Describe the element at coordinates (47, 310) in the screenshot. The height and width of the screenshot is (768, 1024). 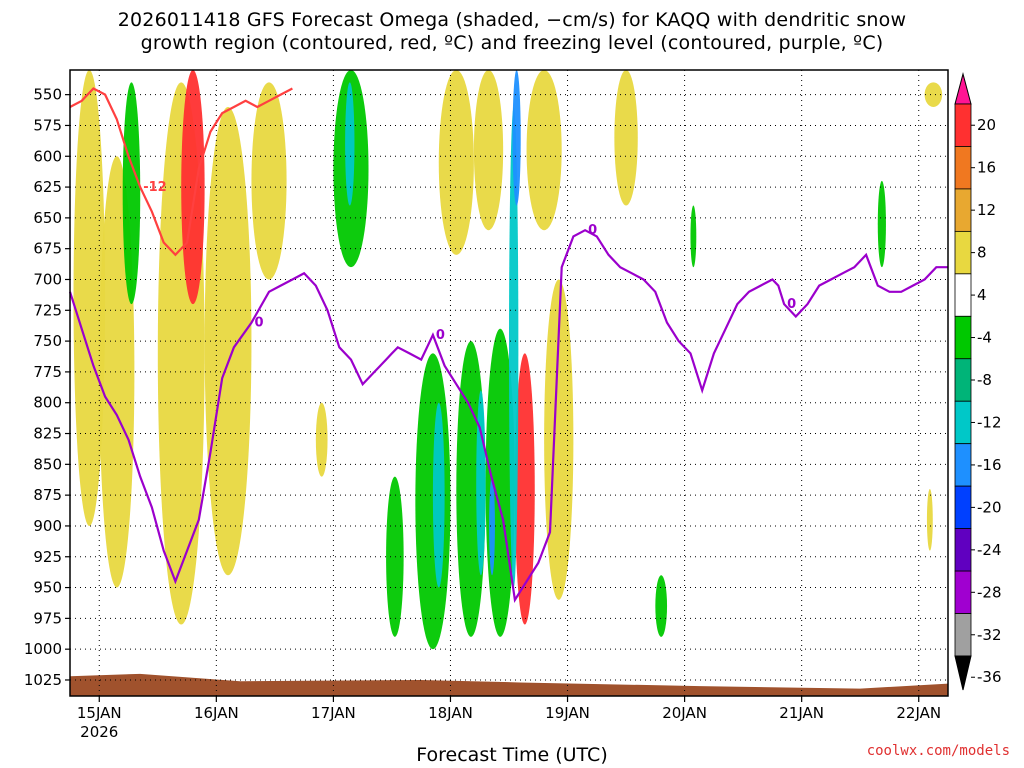
I see `y-tick-label-725: 725` at that location.